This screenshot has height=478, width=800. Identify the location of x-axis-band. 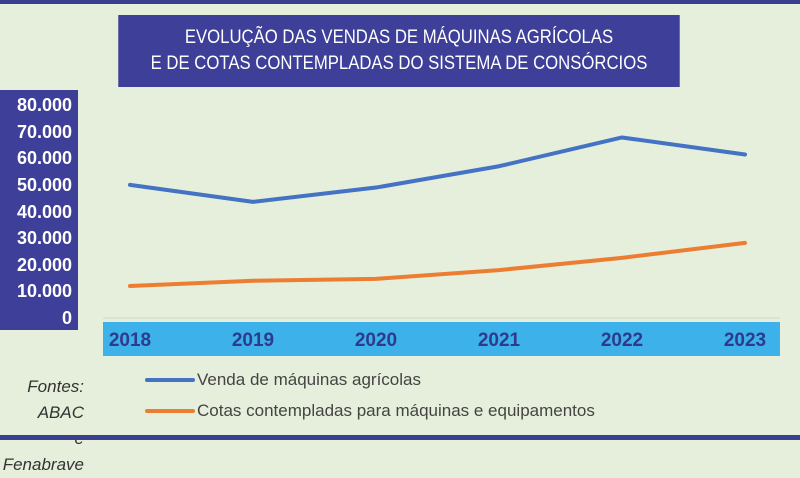
(441, 339).